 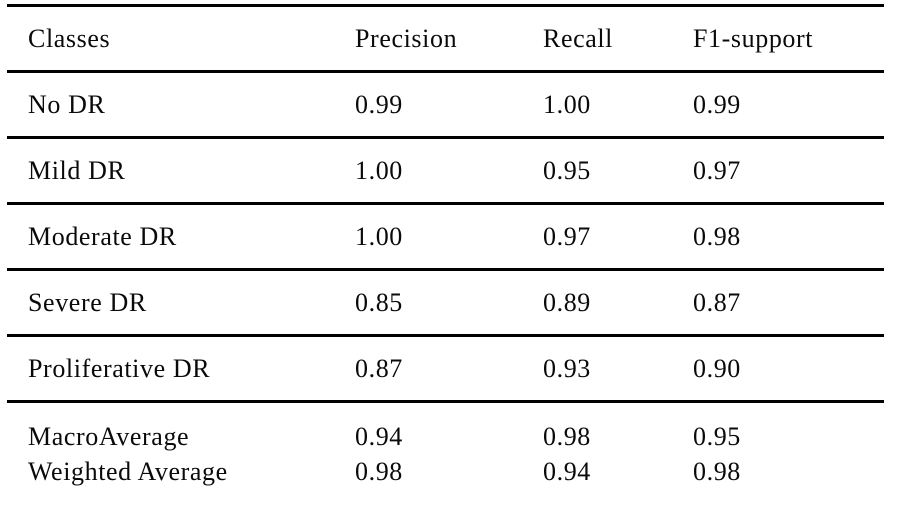 I want to click on table-row-proliferative-dr: Proliferative DR 0.87 0.93 0.90, so click(x=445, y=370).